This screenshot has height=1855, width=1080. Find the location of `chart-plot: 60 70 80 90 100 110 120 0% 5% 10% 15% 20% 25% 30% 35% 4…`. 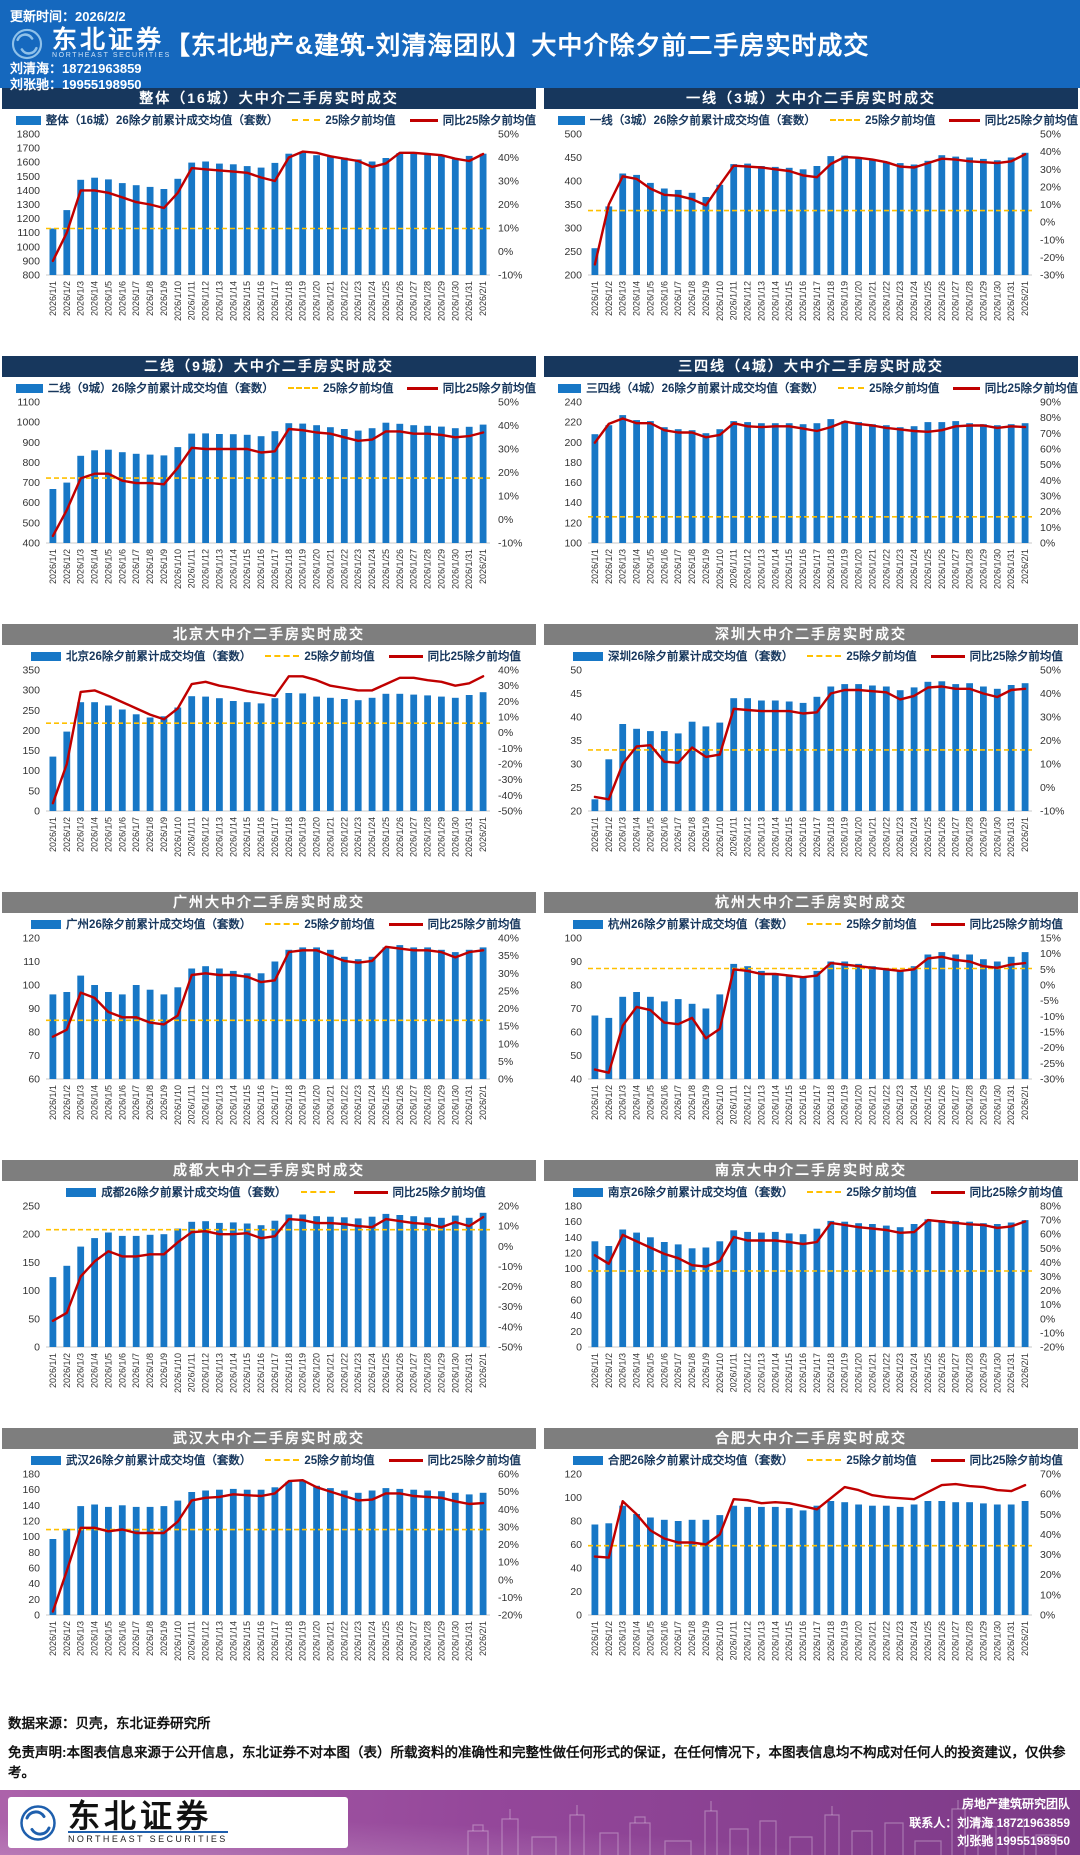

chart-plot: 60 70 80 90 100 110 120 0% 5% 10% 15% 20% 25% 30% 35% 4… is located at coordinates (270, 1029).